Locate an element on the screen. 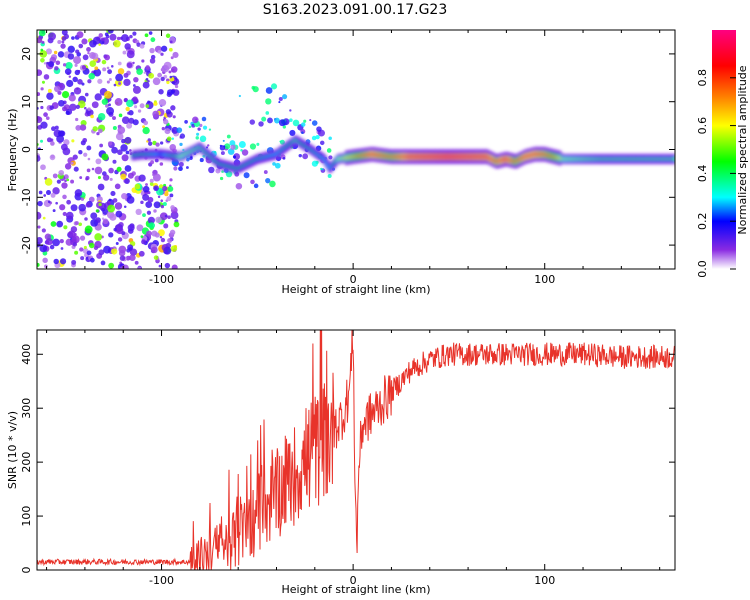  spectrogram-ridge-layer is located at coordinates (402, 154).